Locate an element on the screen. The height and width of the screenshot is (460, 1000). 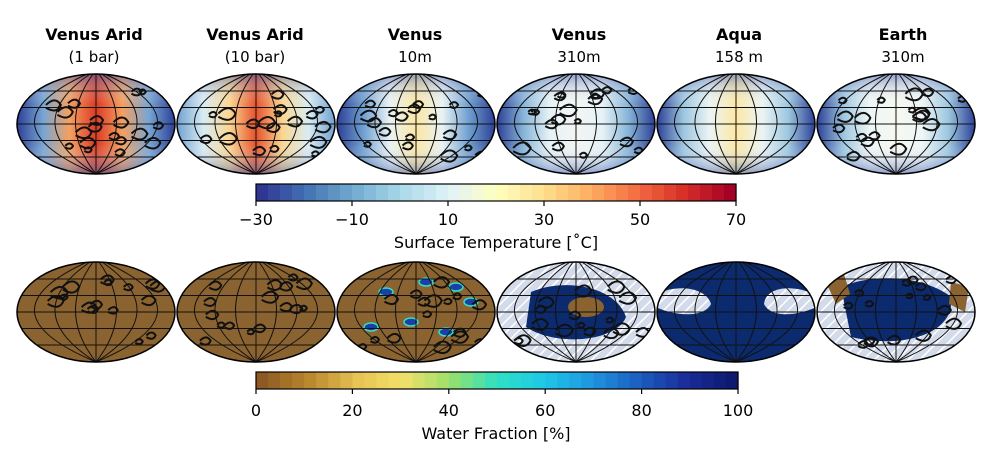
water-map-earth is located at coordinates (896, 312).